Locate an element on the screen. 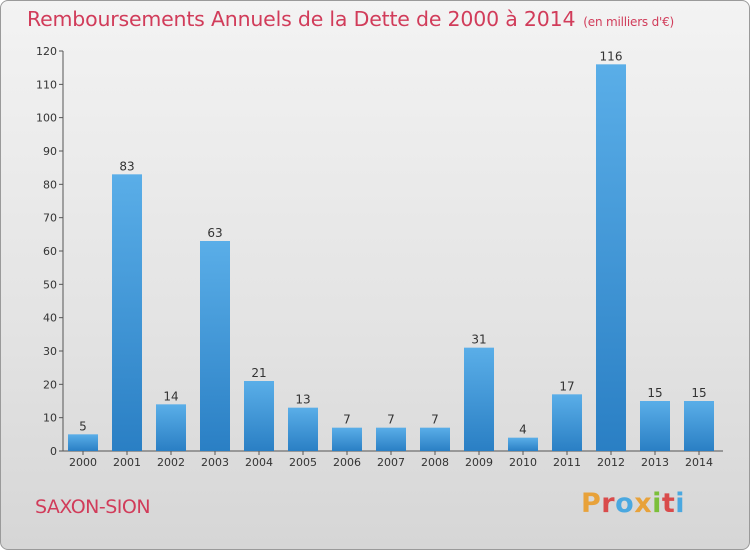  value-label-2002: 14 is located at coordinates (170, 396).